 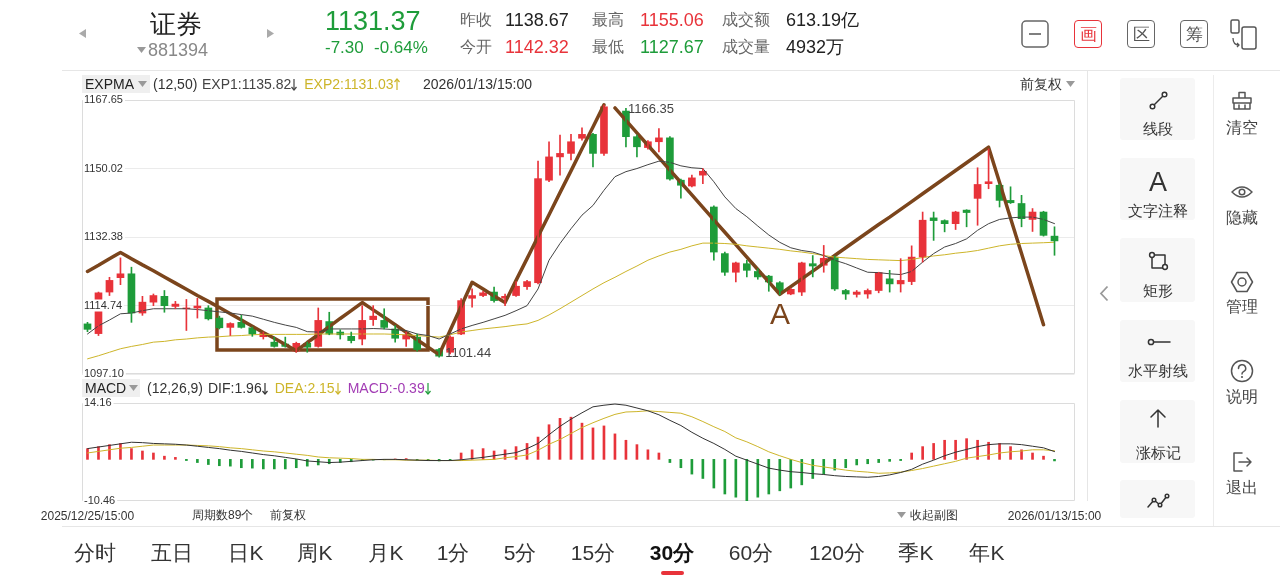 What do you see at coordinates (780, 313) in the screenshot?
I see `annotation: A` at bounding box center [780, 313].